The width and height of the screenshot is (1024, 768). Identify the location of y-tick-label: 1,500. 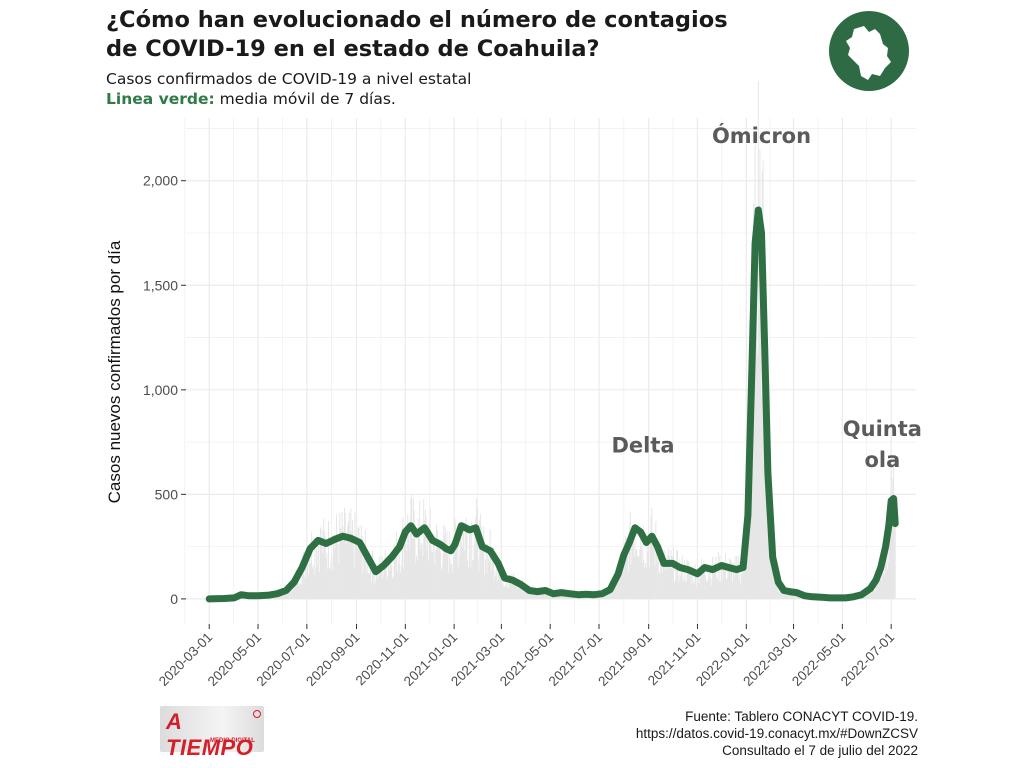
(160, 285).